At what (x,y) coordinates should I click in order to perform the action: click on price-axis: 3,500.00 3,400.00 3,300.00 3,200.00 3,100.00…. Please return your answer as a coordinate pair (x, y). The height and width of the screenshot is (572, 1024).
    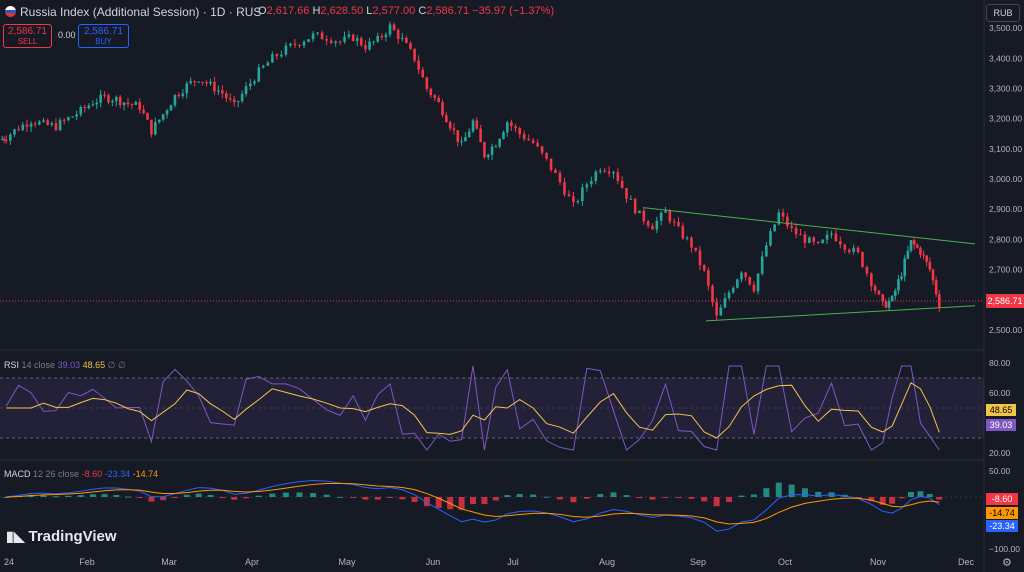
    Looking at the image, I should click on (1005, 288).